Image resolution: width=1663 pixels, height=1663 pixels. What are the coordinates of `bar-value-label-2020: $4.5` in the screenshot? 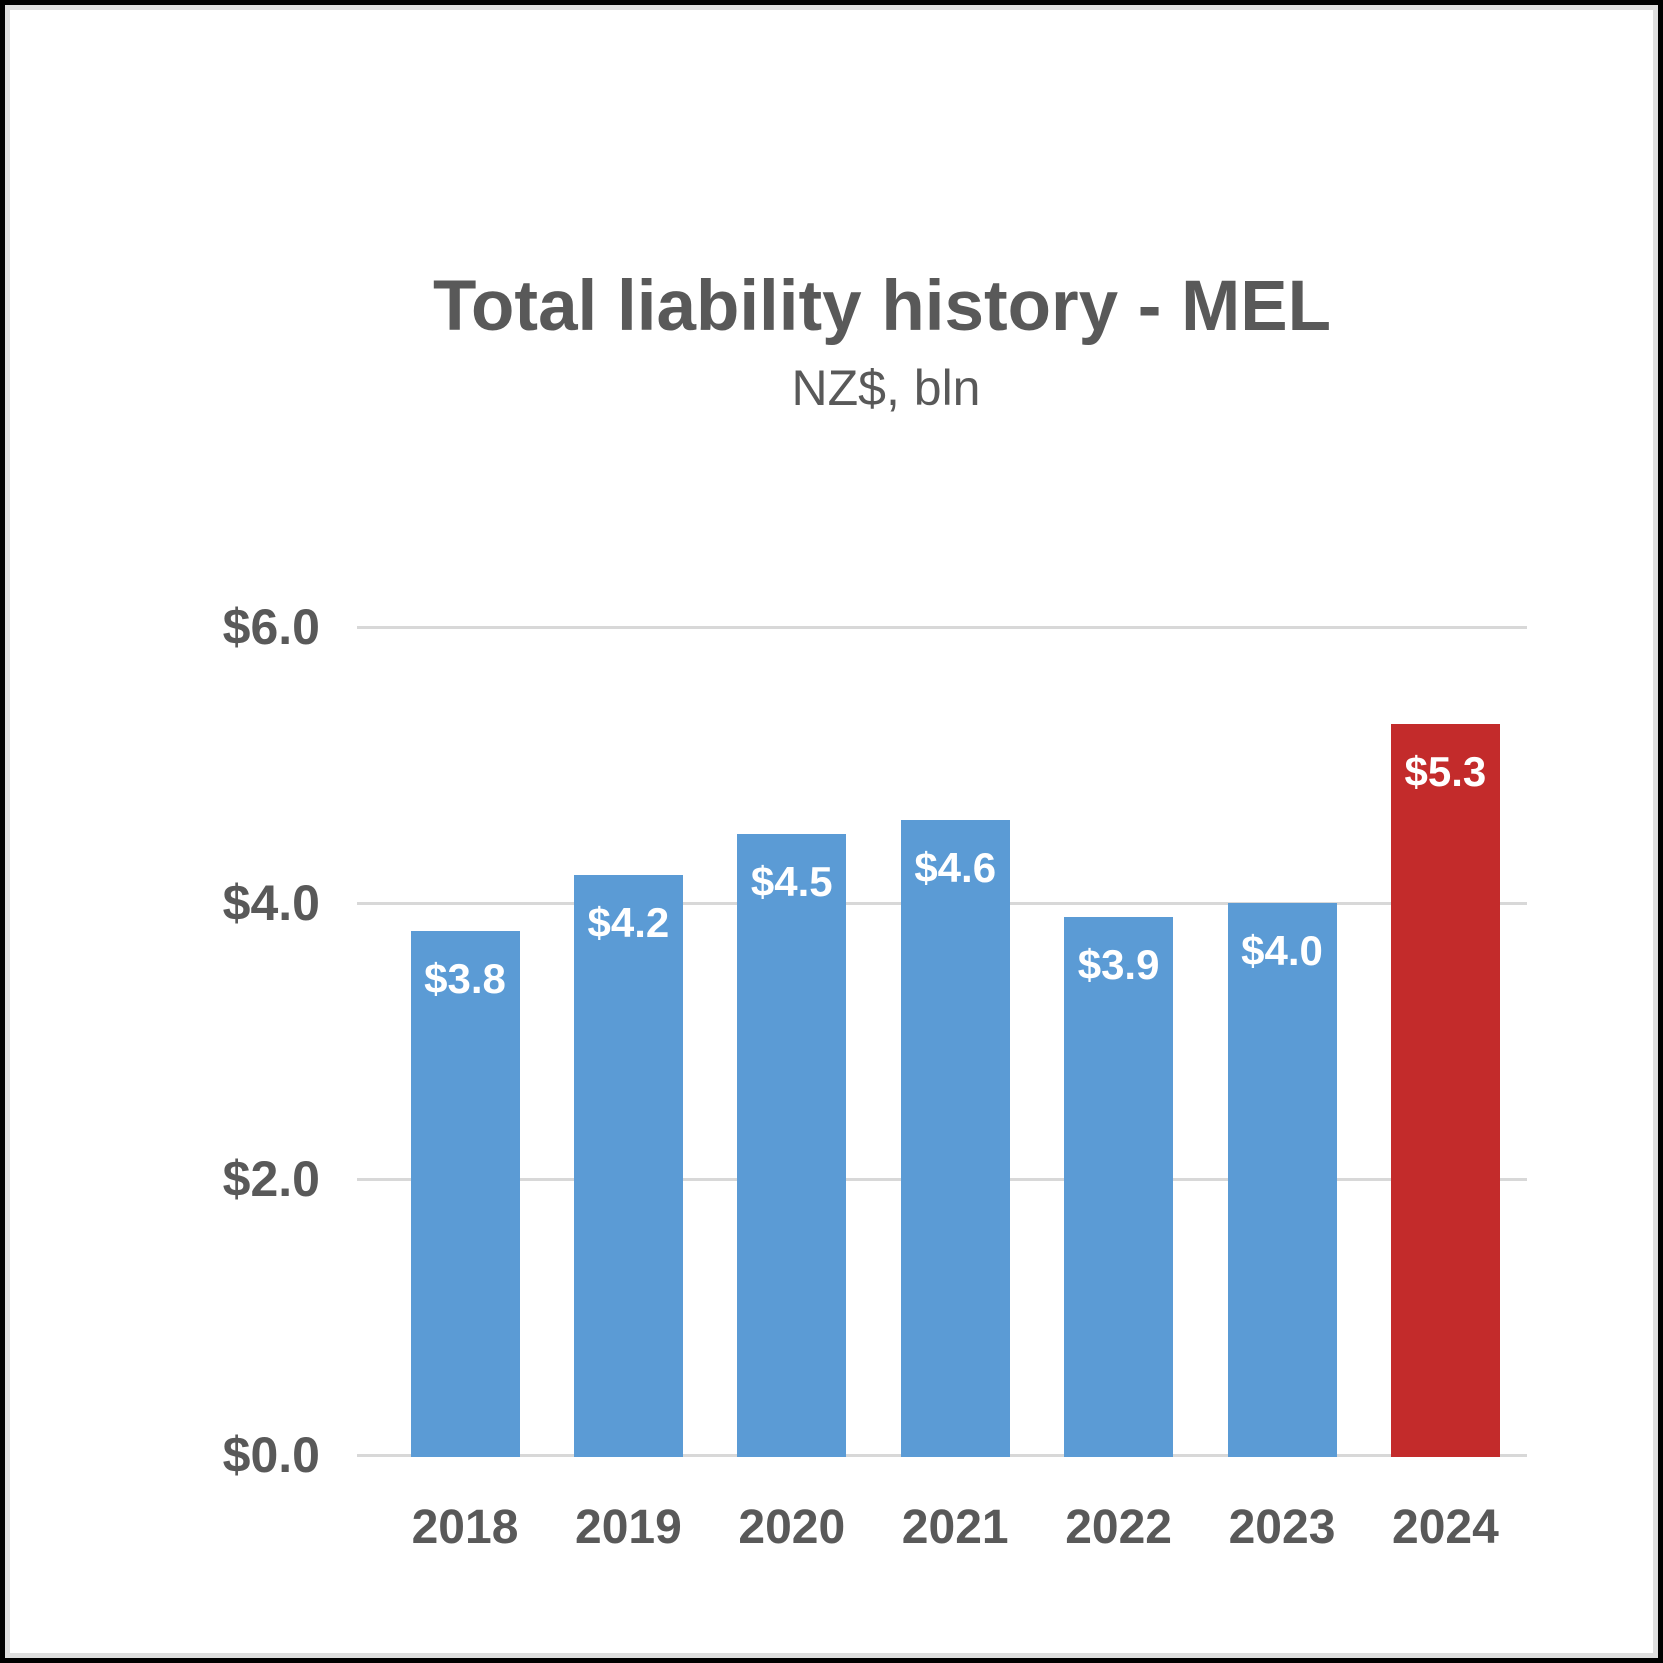 It's located at (791, 881).